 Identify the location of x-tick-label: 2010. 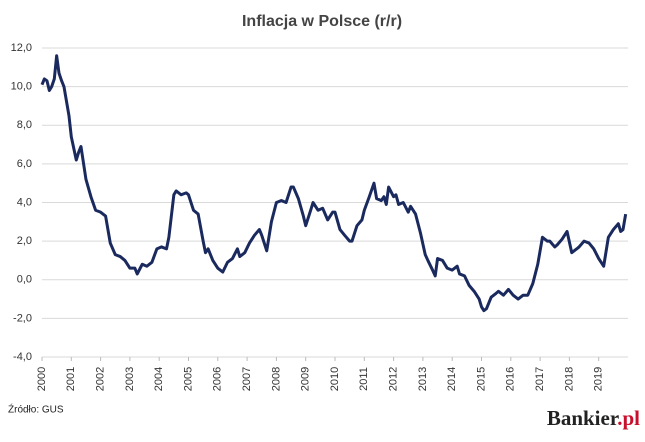
(335, 379).